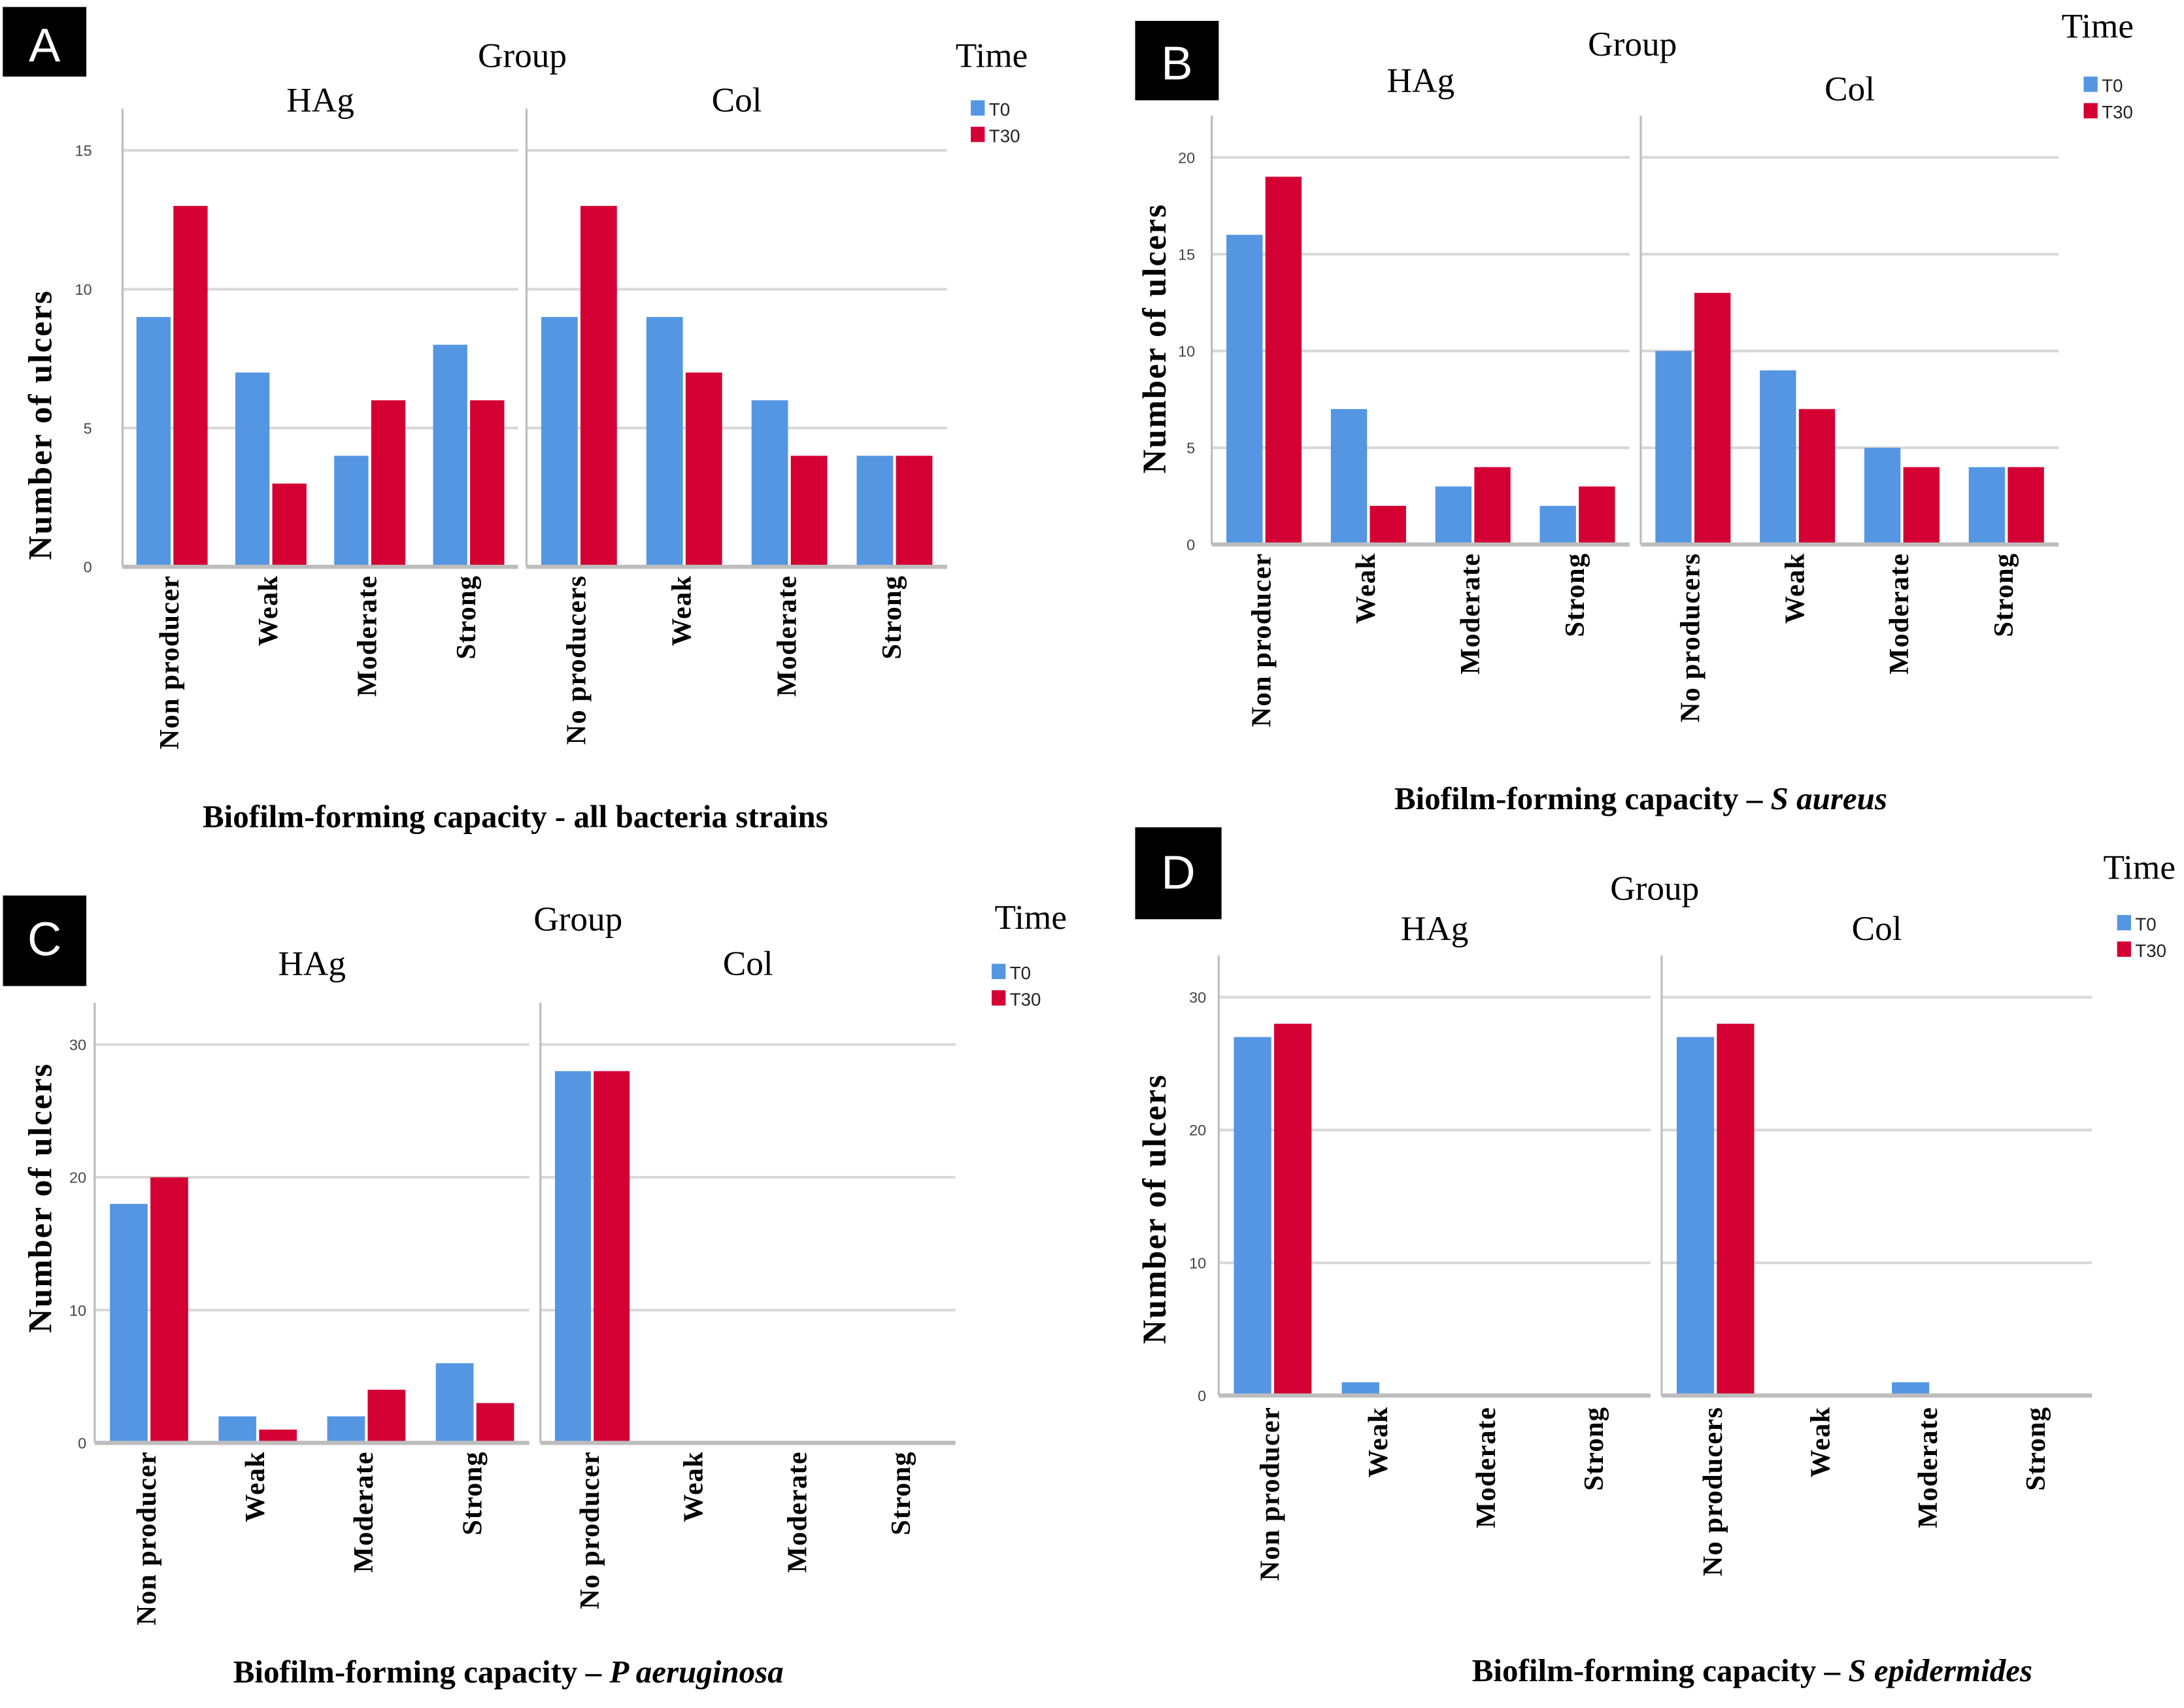 The image size is (2184, 1708). What do you see at coordinates (83, 150) in the screenshot?
I see `y-tick-label: 15` at bounding box center [83, 150].